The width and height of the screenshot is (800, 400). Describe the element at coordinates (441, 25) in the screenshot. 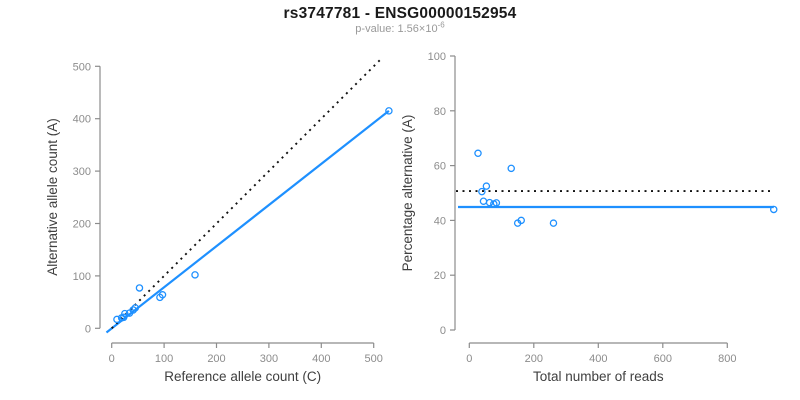

I see `pvalue-exponent: -6` at that location.